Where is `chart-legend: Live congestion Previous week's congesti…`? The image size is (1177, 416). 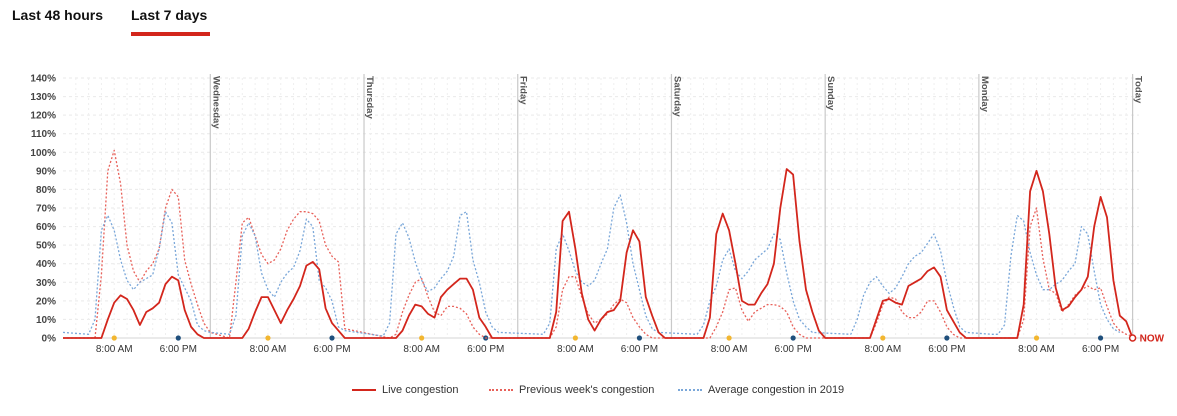
chart-legend: Live congestion Previous week's congesti… is located at coordinates (588, 391).